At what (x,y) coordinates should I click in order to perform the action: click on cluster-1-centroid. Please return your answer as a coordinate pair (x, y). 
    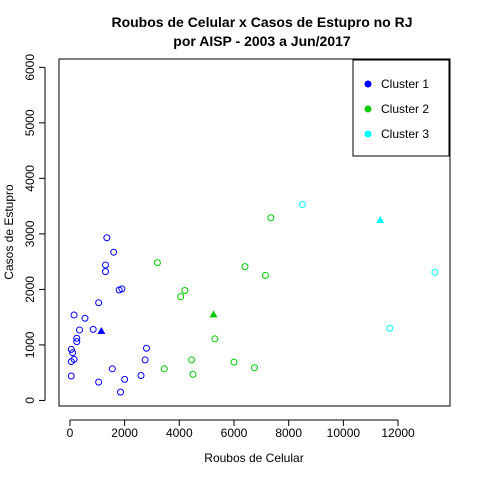
    Looking at the image, I should click on (101, 331).